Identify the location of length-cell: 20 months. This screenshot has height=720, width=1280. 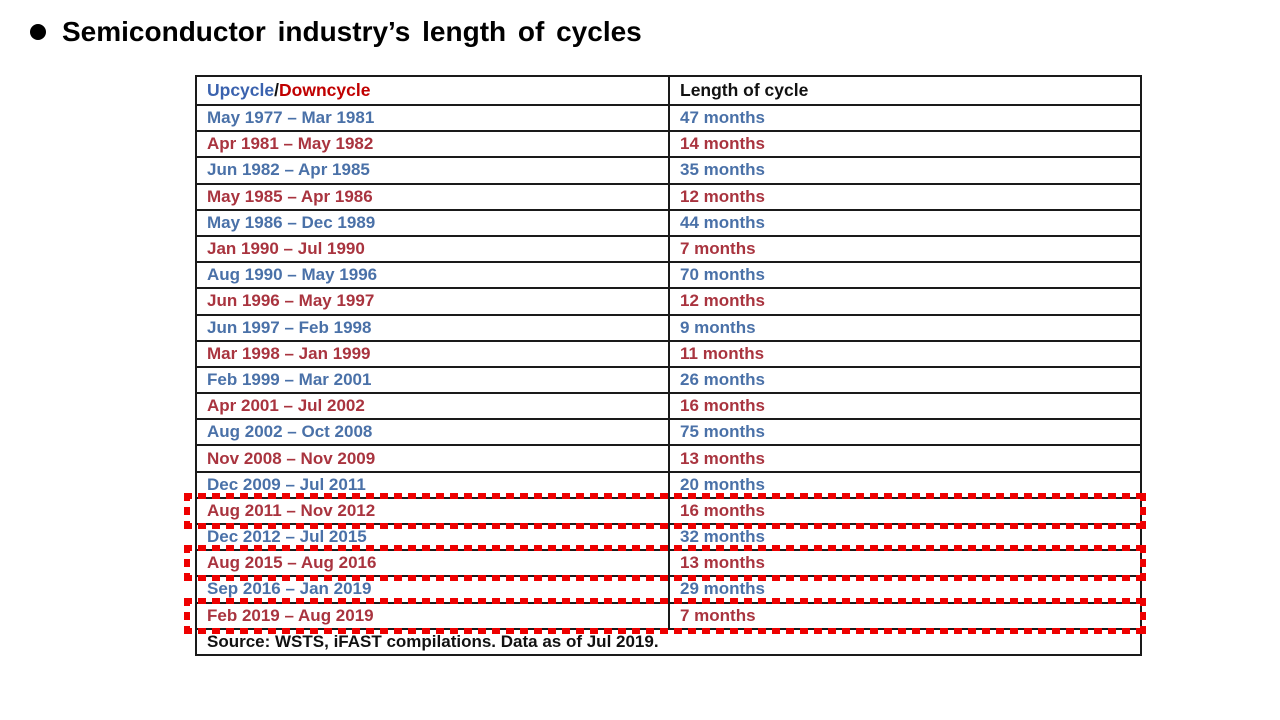
(905, 484).